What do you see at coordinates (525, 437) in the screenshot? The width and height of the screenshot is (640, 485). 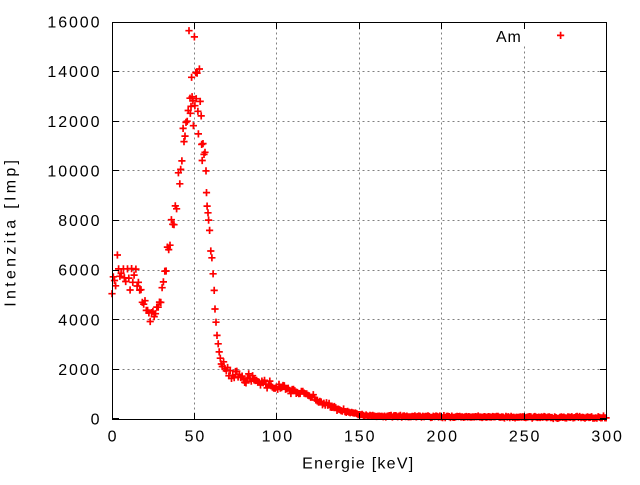 I see `svg-text: 250` at bounding box center [525, 437].